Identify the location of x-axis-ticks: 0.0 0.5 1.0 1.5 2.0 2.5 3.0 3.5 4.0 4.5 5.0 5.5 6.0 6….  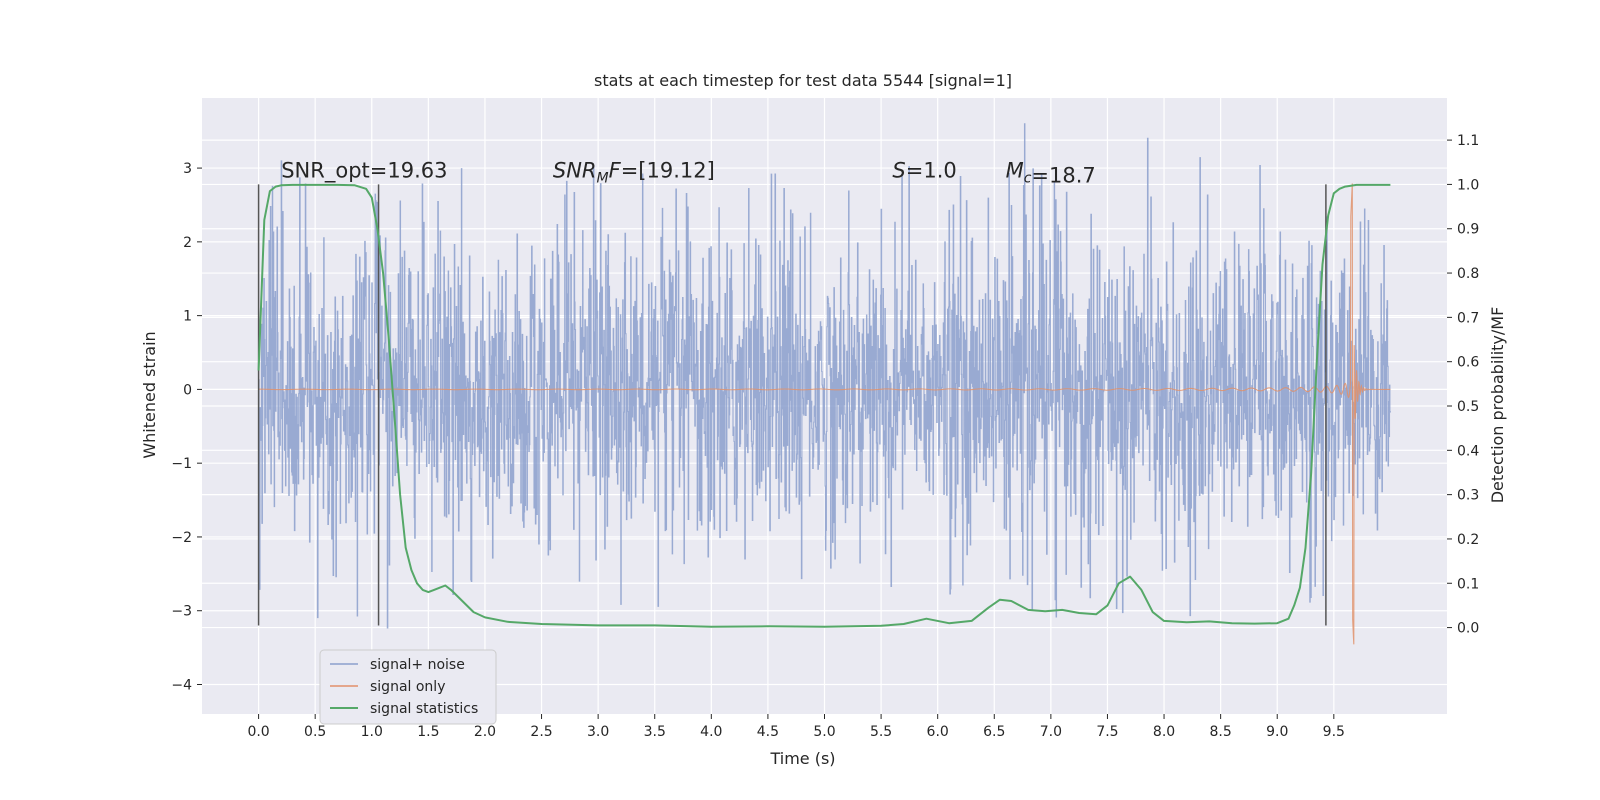
(796, 727).